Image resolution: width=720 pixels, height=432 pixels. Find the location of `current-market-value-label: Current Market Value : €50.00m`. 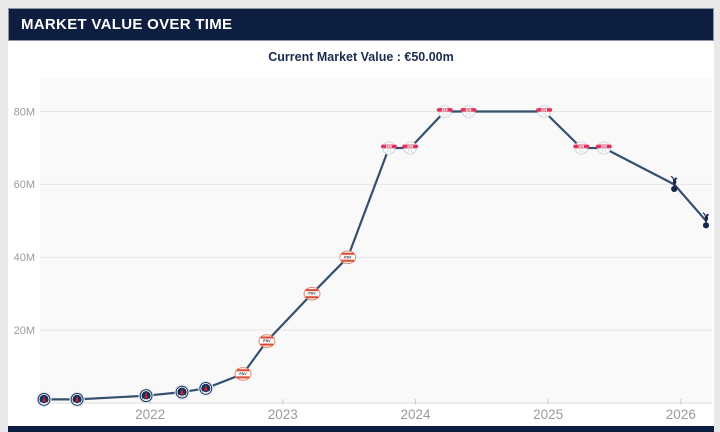

current-market-value-label: Current Market Value : €50.00m is located at coordinates (361, 57).